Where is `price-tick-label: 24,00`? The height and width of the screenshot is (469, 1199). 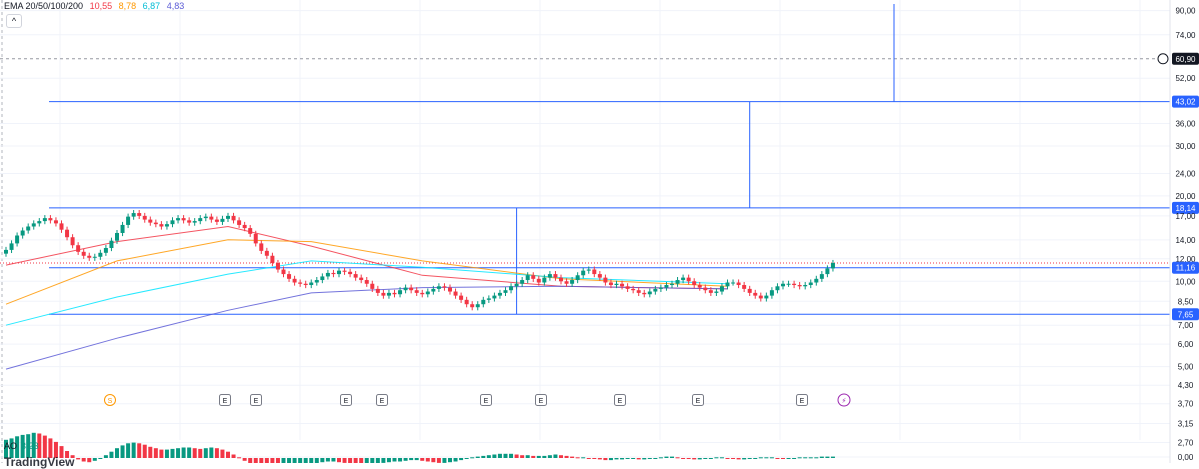 price-tick-label: 24,00 is located at coordinates (1185, 173).